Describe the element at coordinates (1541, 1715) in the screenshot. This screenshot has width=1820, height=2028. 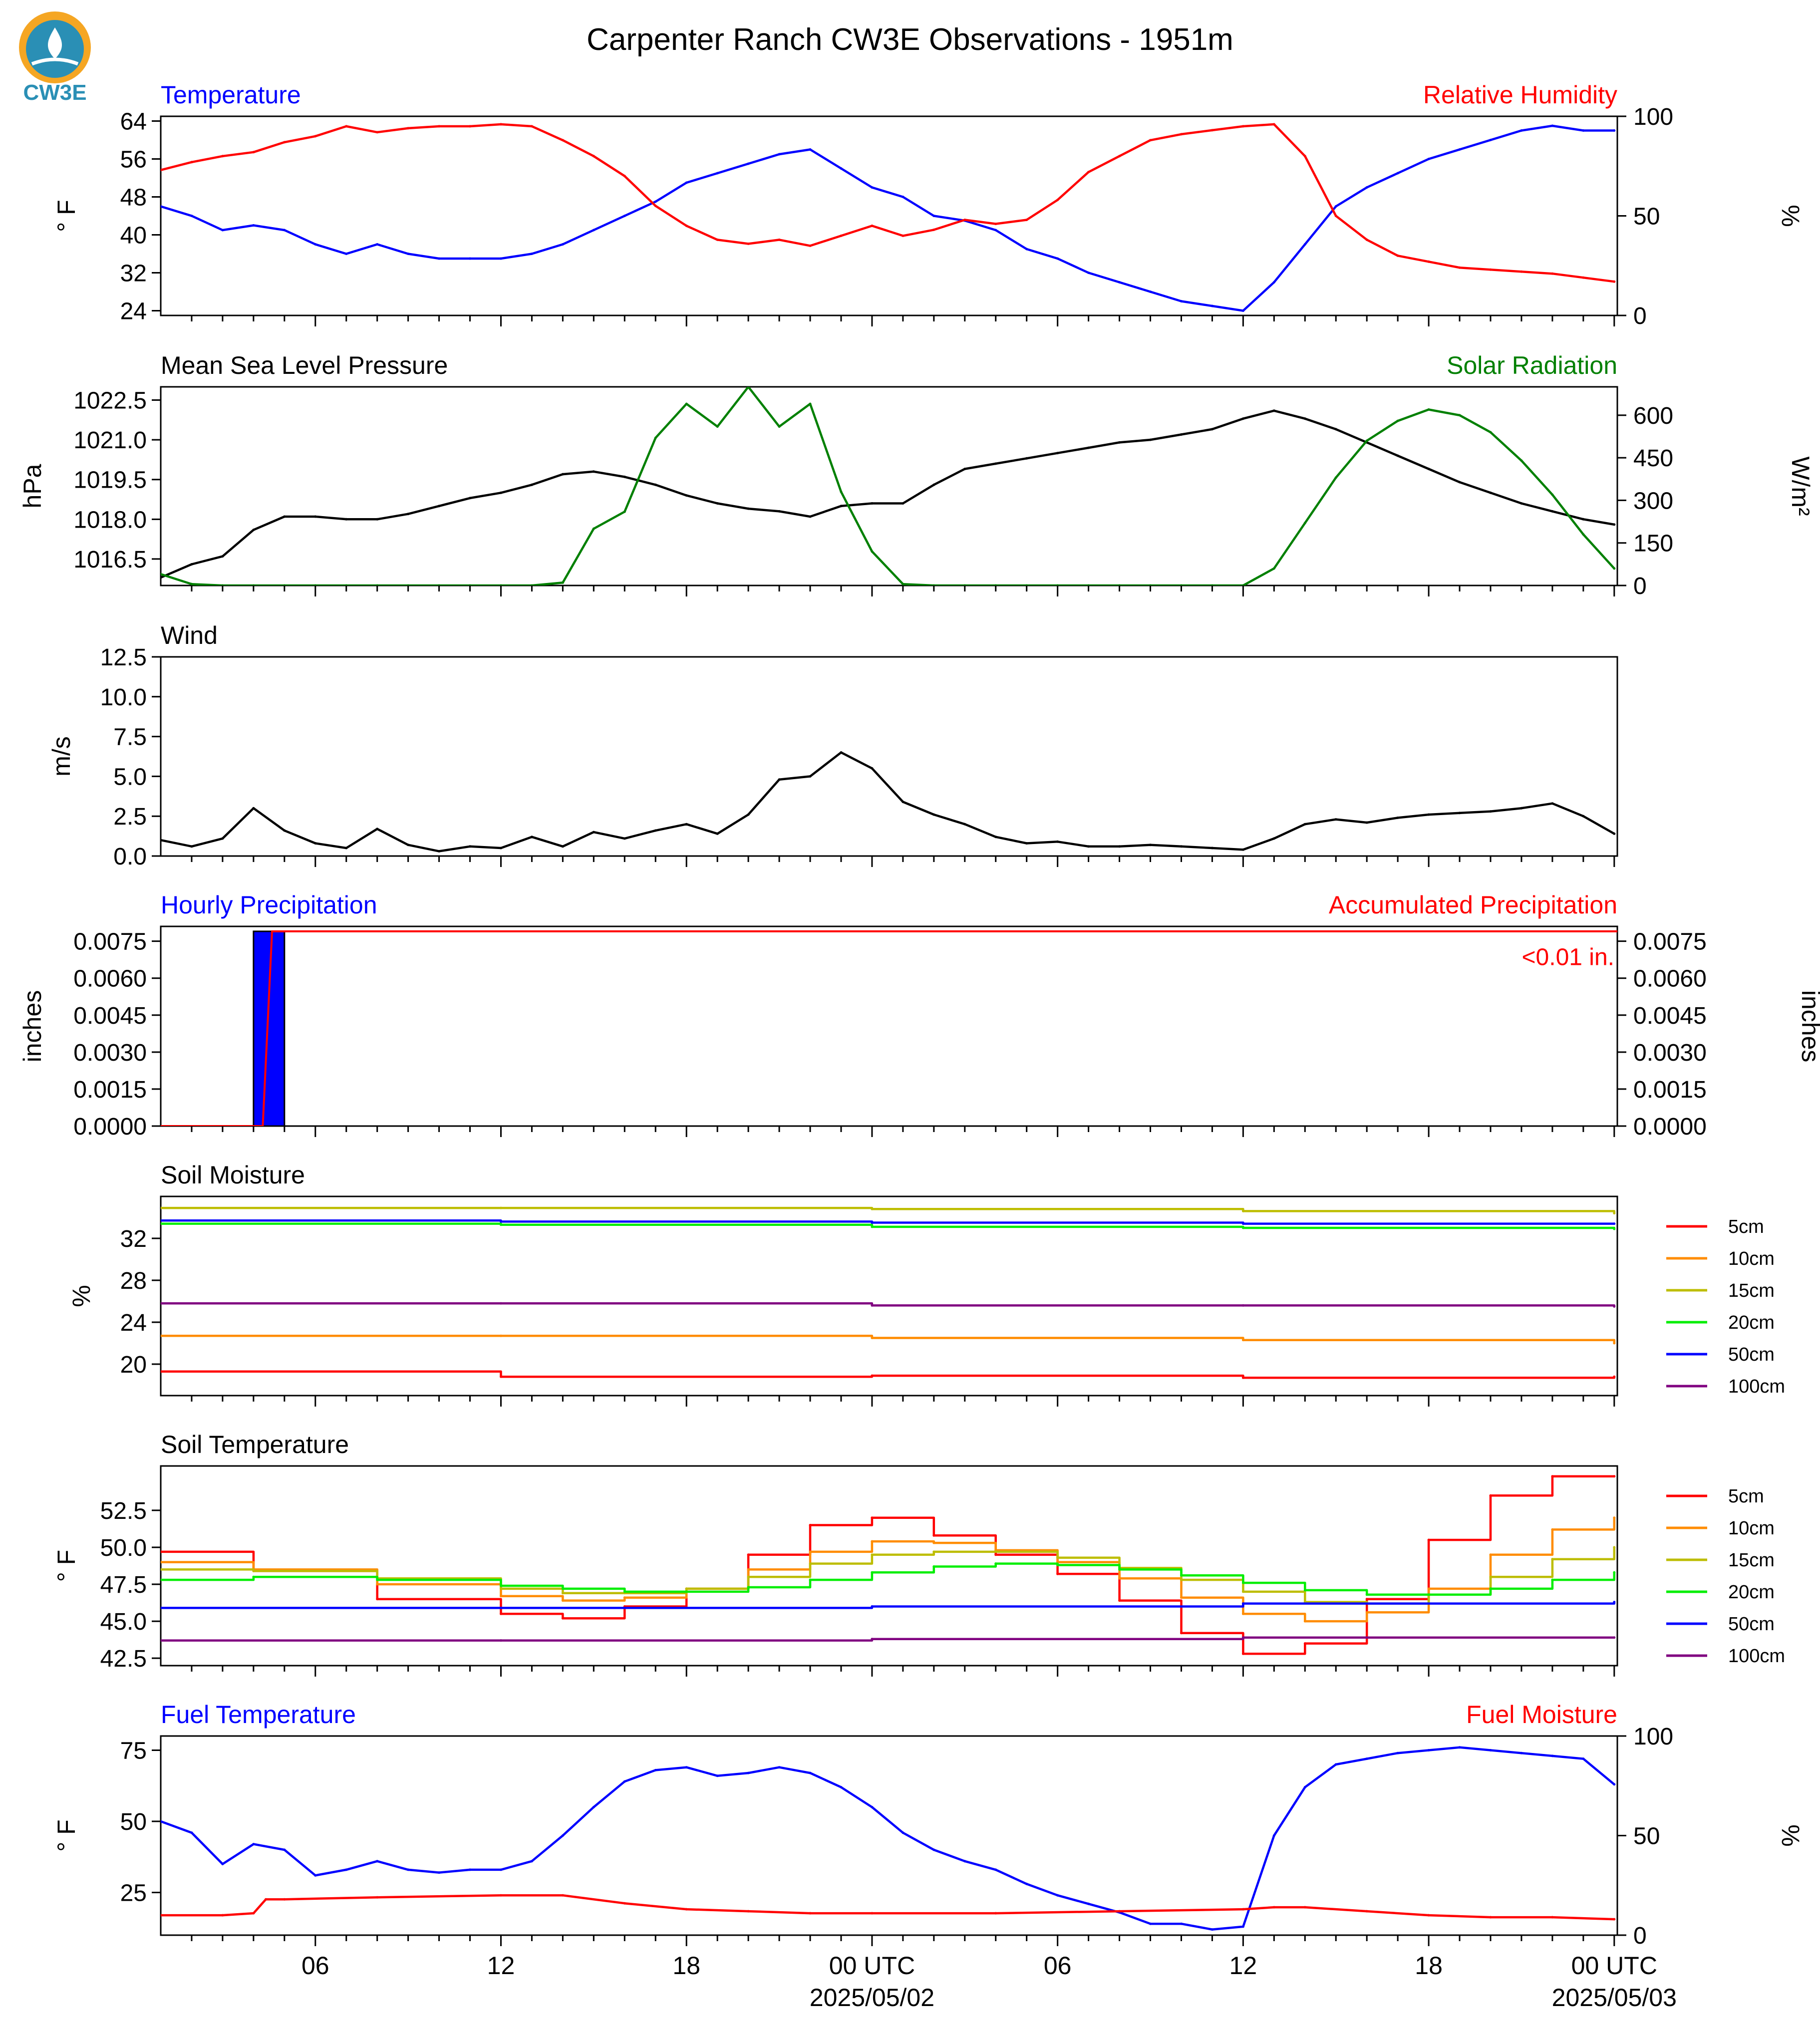
I see `panel-title-right: Fuel Moisture` at that location.